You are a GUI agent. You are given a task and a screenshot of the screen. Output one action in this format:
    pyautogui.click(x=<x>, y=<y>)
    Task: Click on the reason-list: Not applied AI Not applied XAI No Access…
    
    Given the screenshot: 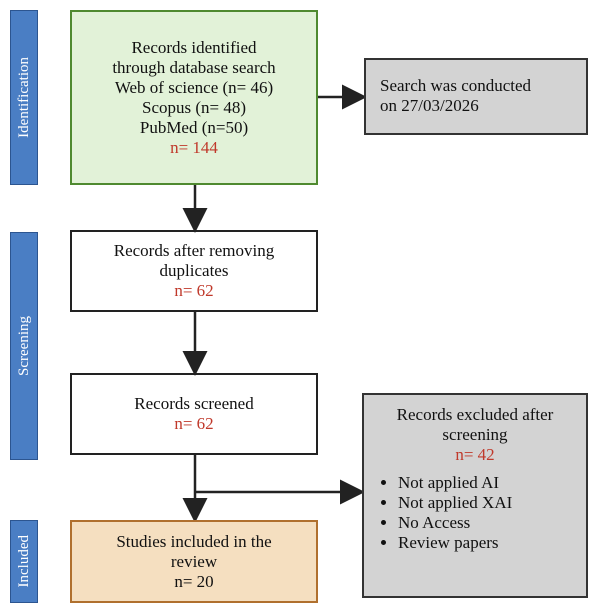 What is the action you would take?
    pyautogui.click(x=475, y=513)
    